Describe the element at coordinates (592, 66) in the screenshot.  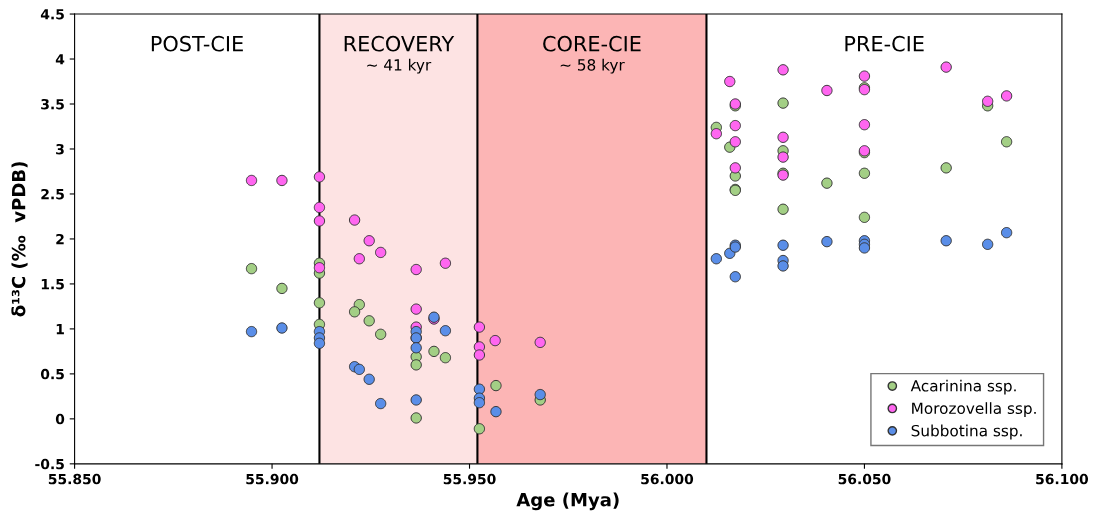
I see `annotation: ~ 58 kyr` at that location.